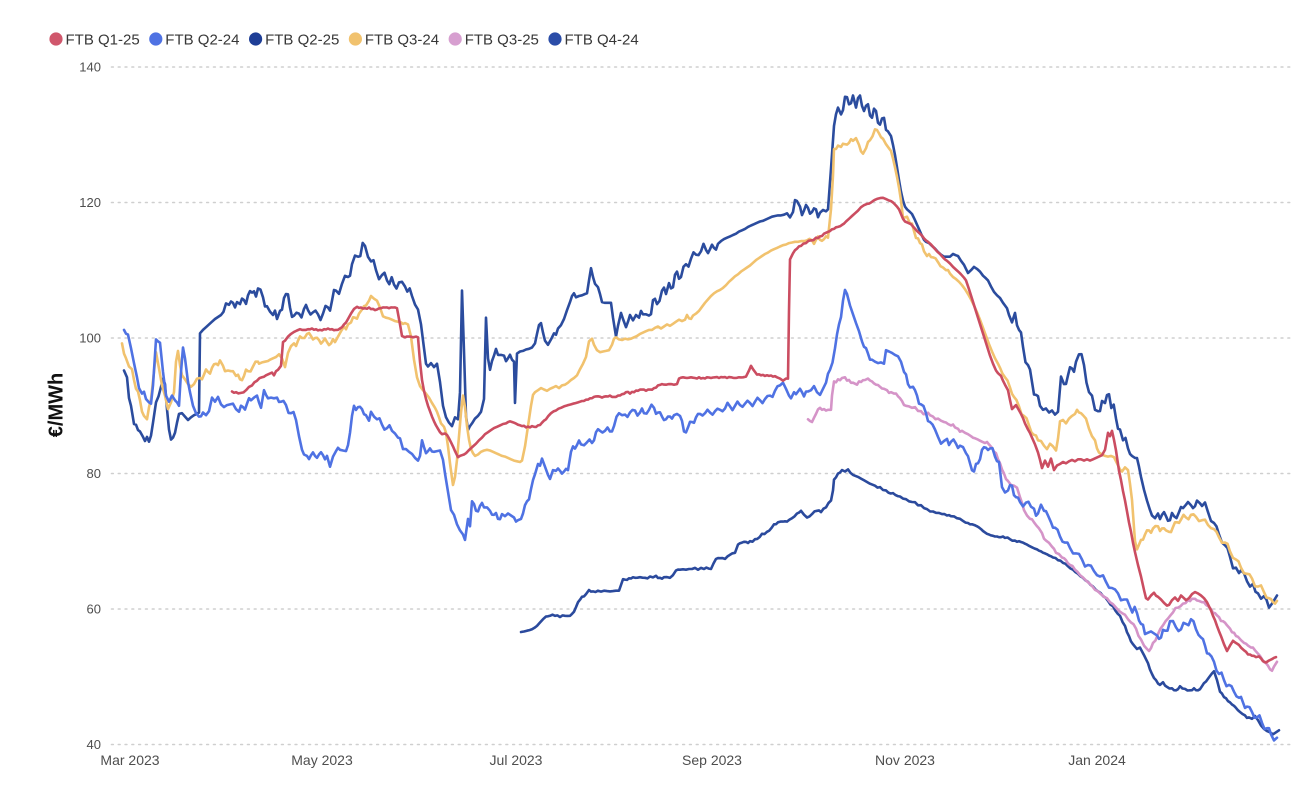  Describe the element at coordinates (322, 760) in the screenshot. I see `svg-text: May 2023` at that location.